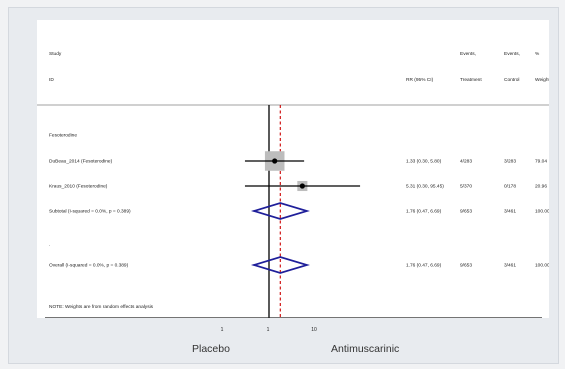 The height and width of the screenshot is (369, 565). What do you see at coordinates (420, 80) in the screenshot?
I see `header-rr: RR (95% CI)` at bounding box center [420, 80].